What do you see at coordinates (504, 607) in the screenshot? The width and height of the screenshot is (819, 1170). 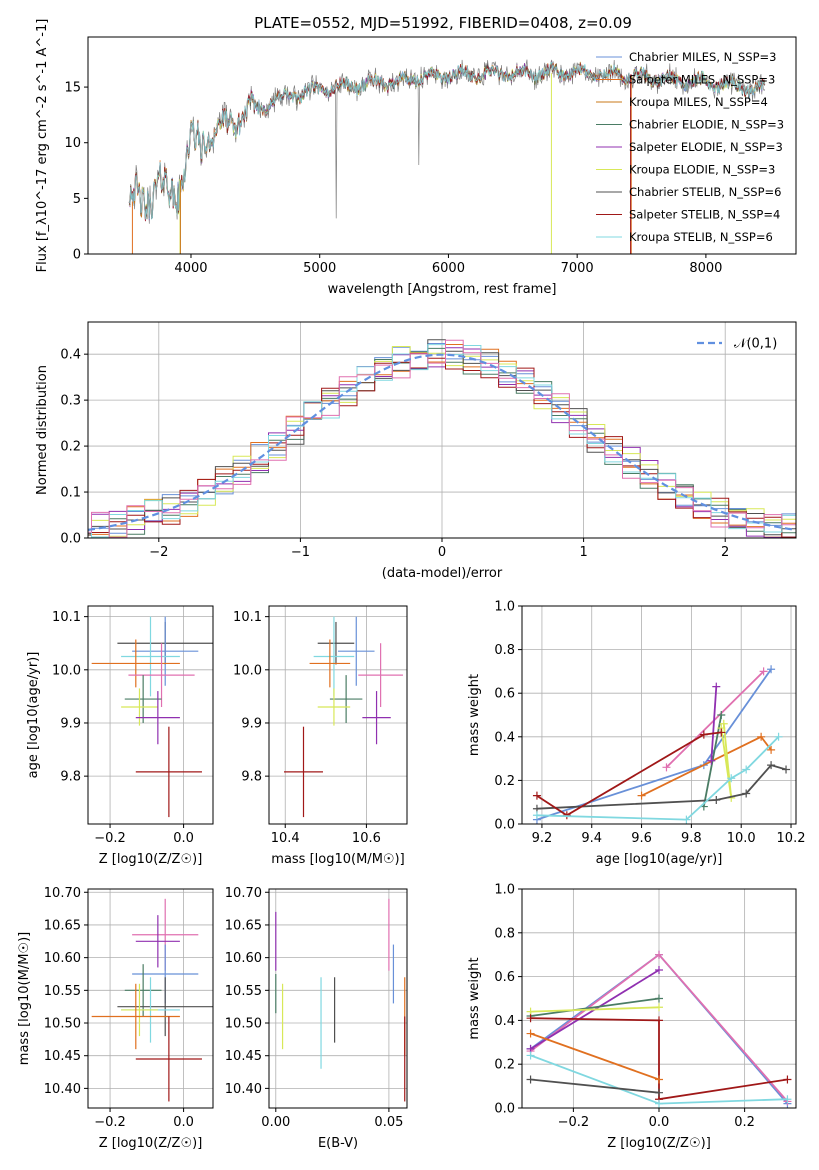 I see `y-tick-label: 1.0` at bounding box center [504, 607].